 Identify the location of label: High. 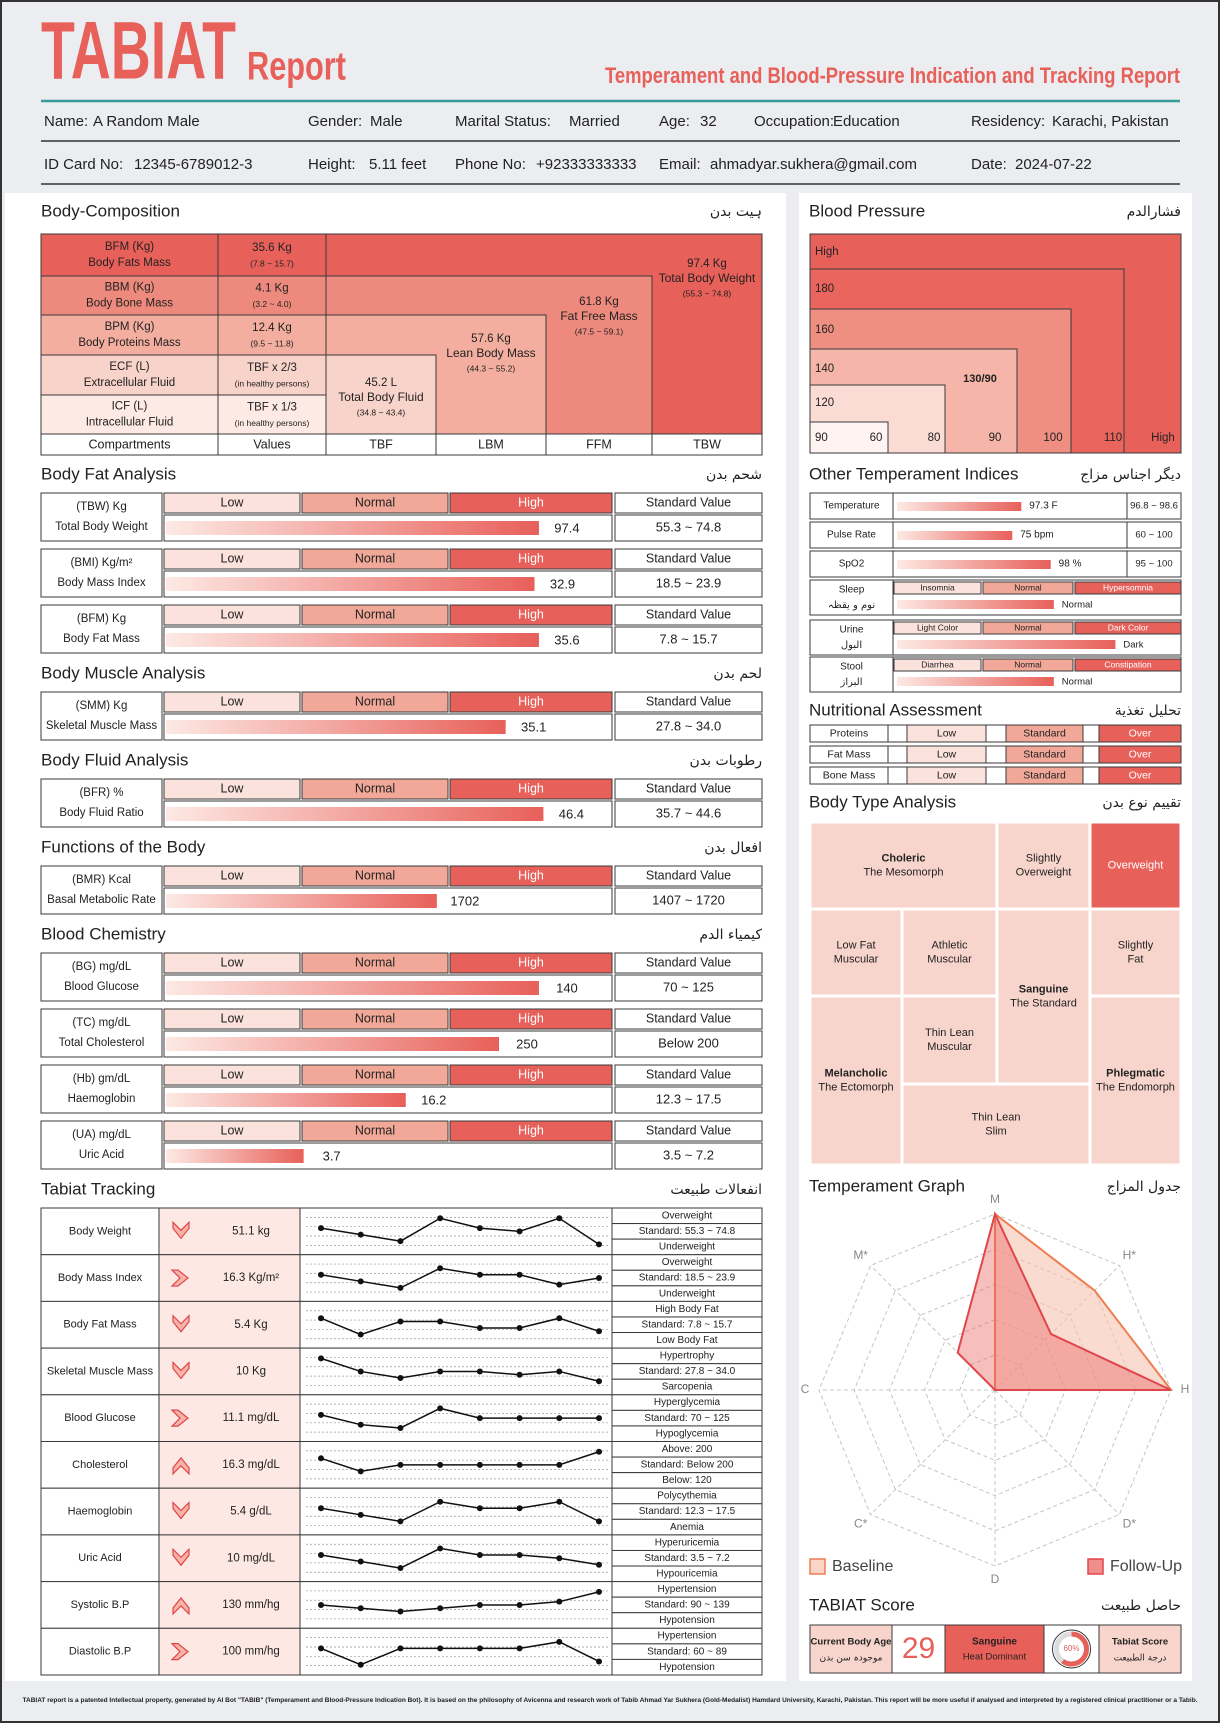
(531, 962).